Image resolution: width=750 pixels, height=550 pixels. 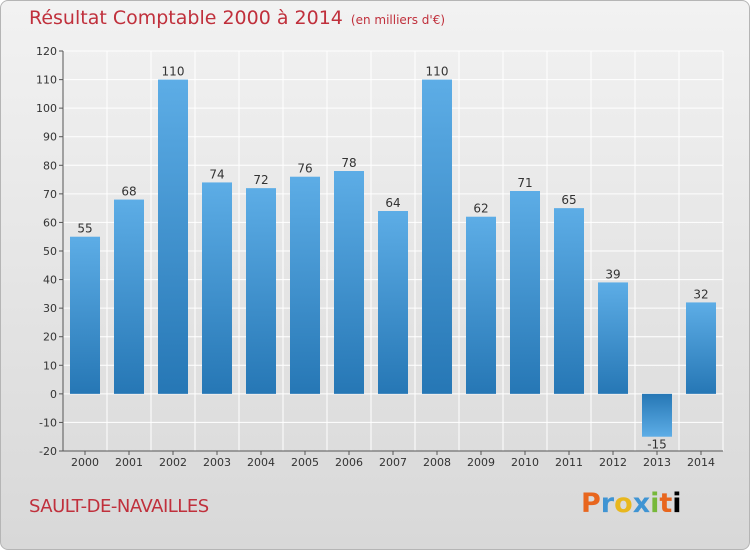 What do you see at coordinates (50, 222) in the screenshot?
I see `y-tick-label: 60` at bounding box center [50, 222].